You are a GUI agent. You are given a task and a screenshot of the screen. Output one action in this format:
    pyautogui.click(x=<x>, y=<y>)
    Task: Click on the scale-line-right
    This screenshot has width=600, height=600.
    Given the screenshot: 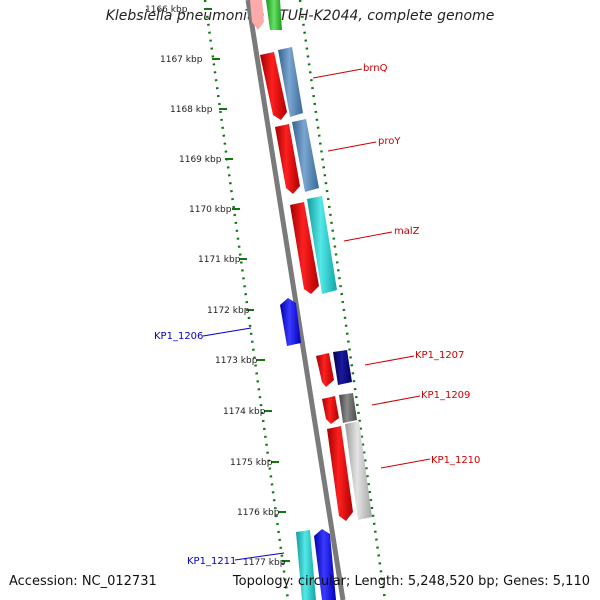 What is the action you would take?
    pyautogui.click(x=342, y=300)
    